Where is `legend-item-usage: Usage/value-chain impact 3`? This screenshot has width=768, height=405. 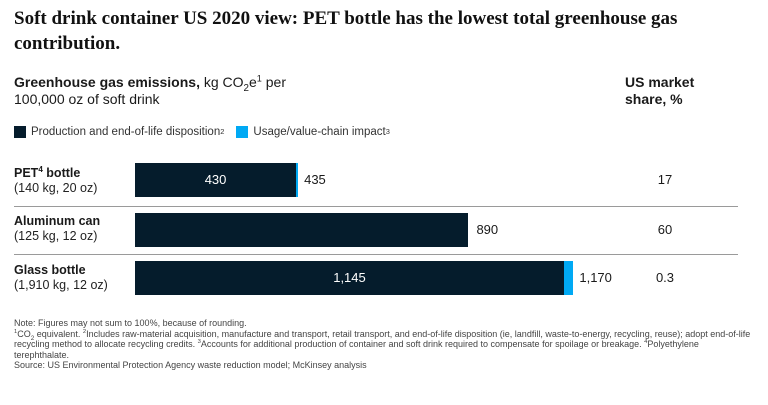
legend-item-usage: Usage/value-chain impact 3 is located at coordinates (313, 132).